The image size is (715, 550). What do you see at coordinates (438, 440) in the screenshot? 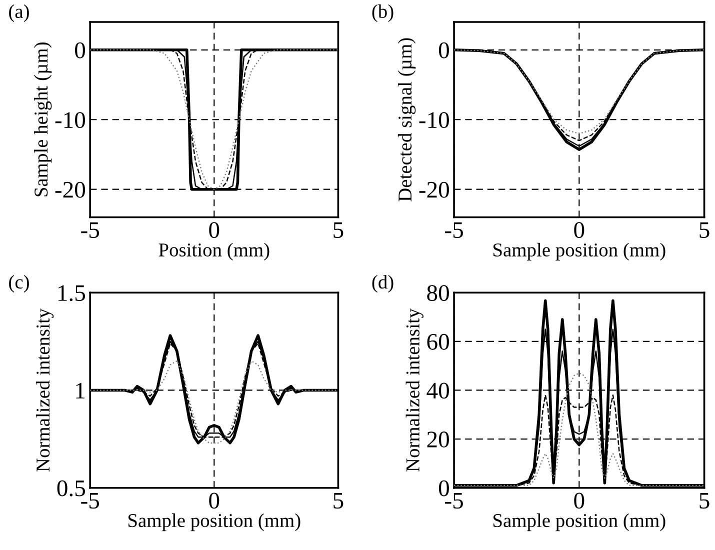
I see `y-tick-label: 20` at bounding box center [438, 440].